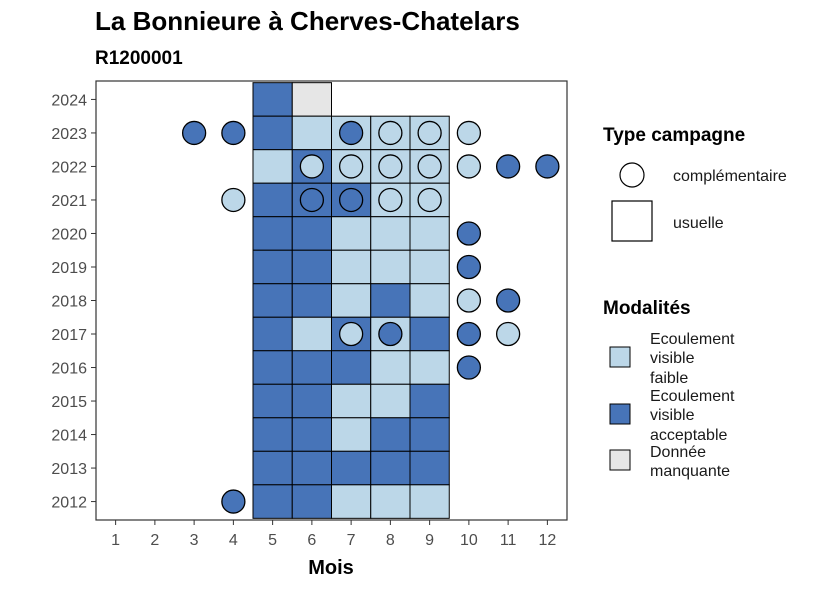  What do you see at coordinates (429, 540) in the screenshot?
I see `x-tick-label: 9` at bounding box center [429, 540].